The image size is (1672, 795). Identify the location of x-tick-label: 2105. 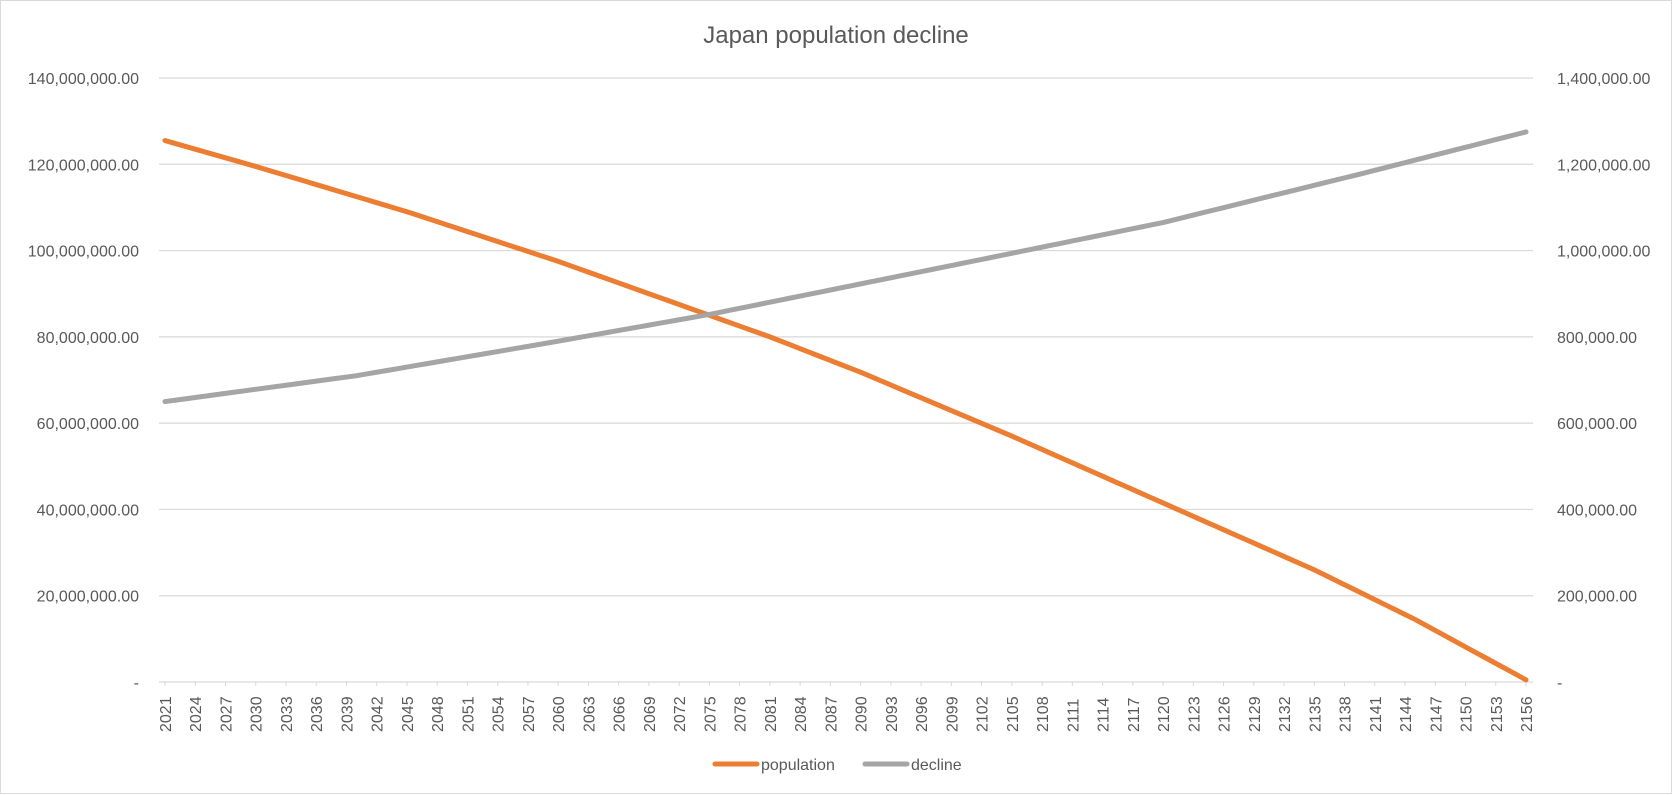
(1013, 714).